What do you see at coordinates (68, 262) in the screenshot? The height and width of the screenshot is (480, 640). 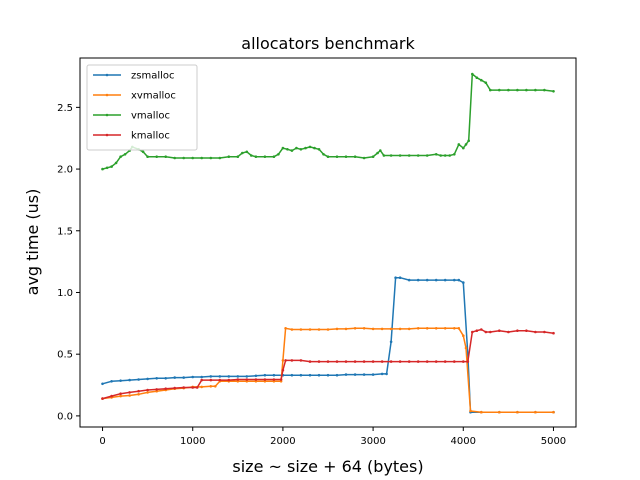 I see `y-axis: 0.0 0.5 1.0 1.5 2.0 2.5` at bounding box center [68, 262].